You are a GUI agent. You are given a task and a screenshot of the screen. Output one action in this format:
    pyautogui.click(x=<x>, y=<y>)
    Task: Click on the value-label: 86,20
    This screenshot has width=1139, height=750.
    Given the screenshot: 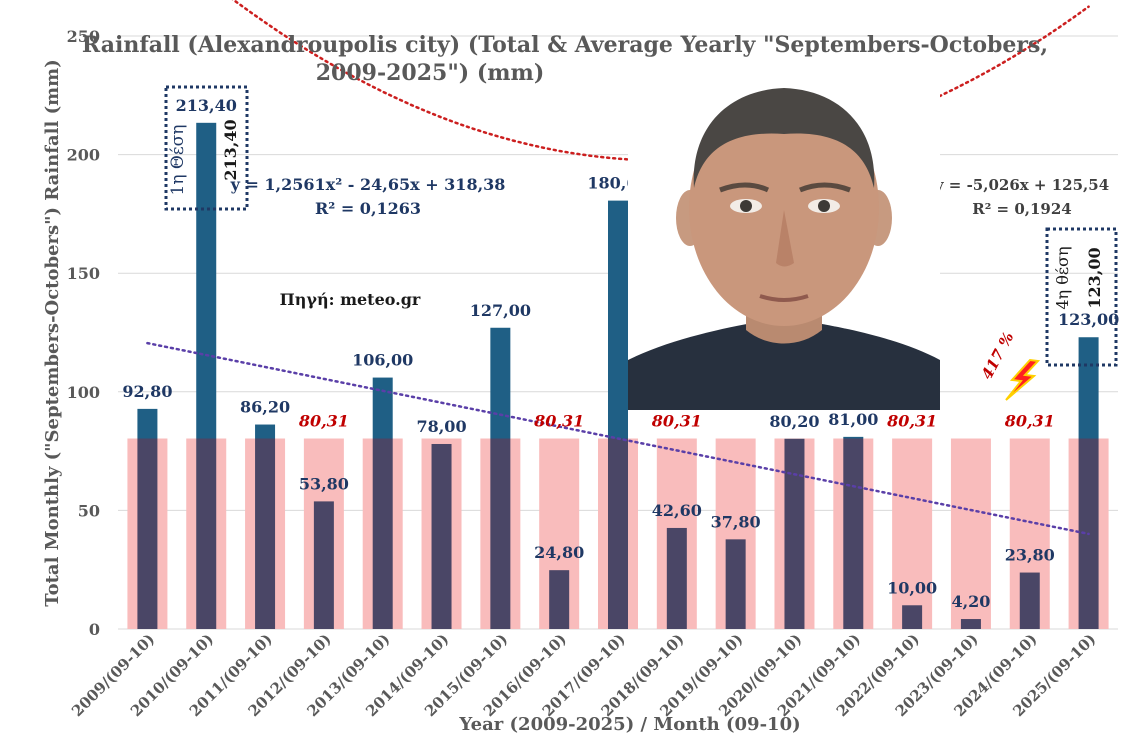 What is the action you would take?
    pyautogui.click(x=265, y=407)
    